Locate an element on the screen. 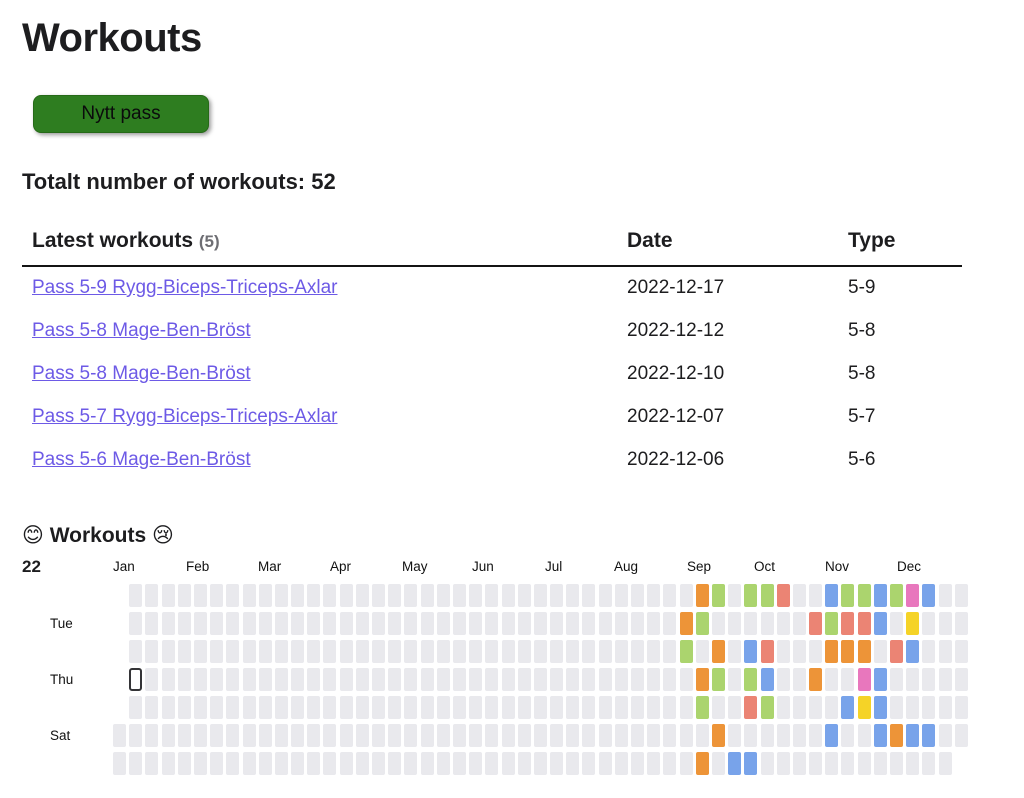 The image size is (1024, 798). workout-link: Pass 5-9 Rygg-Biceps-Triceps-Axlar is located at coordinates (185, 287).